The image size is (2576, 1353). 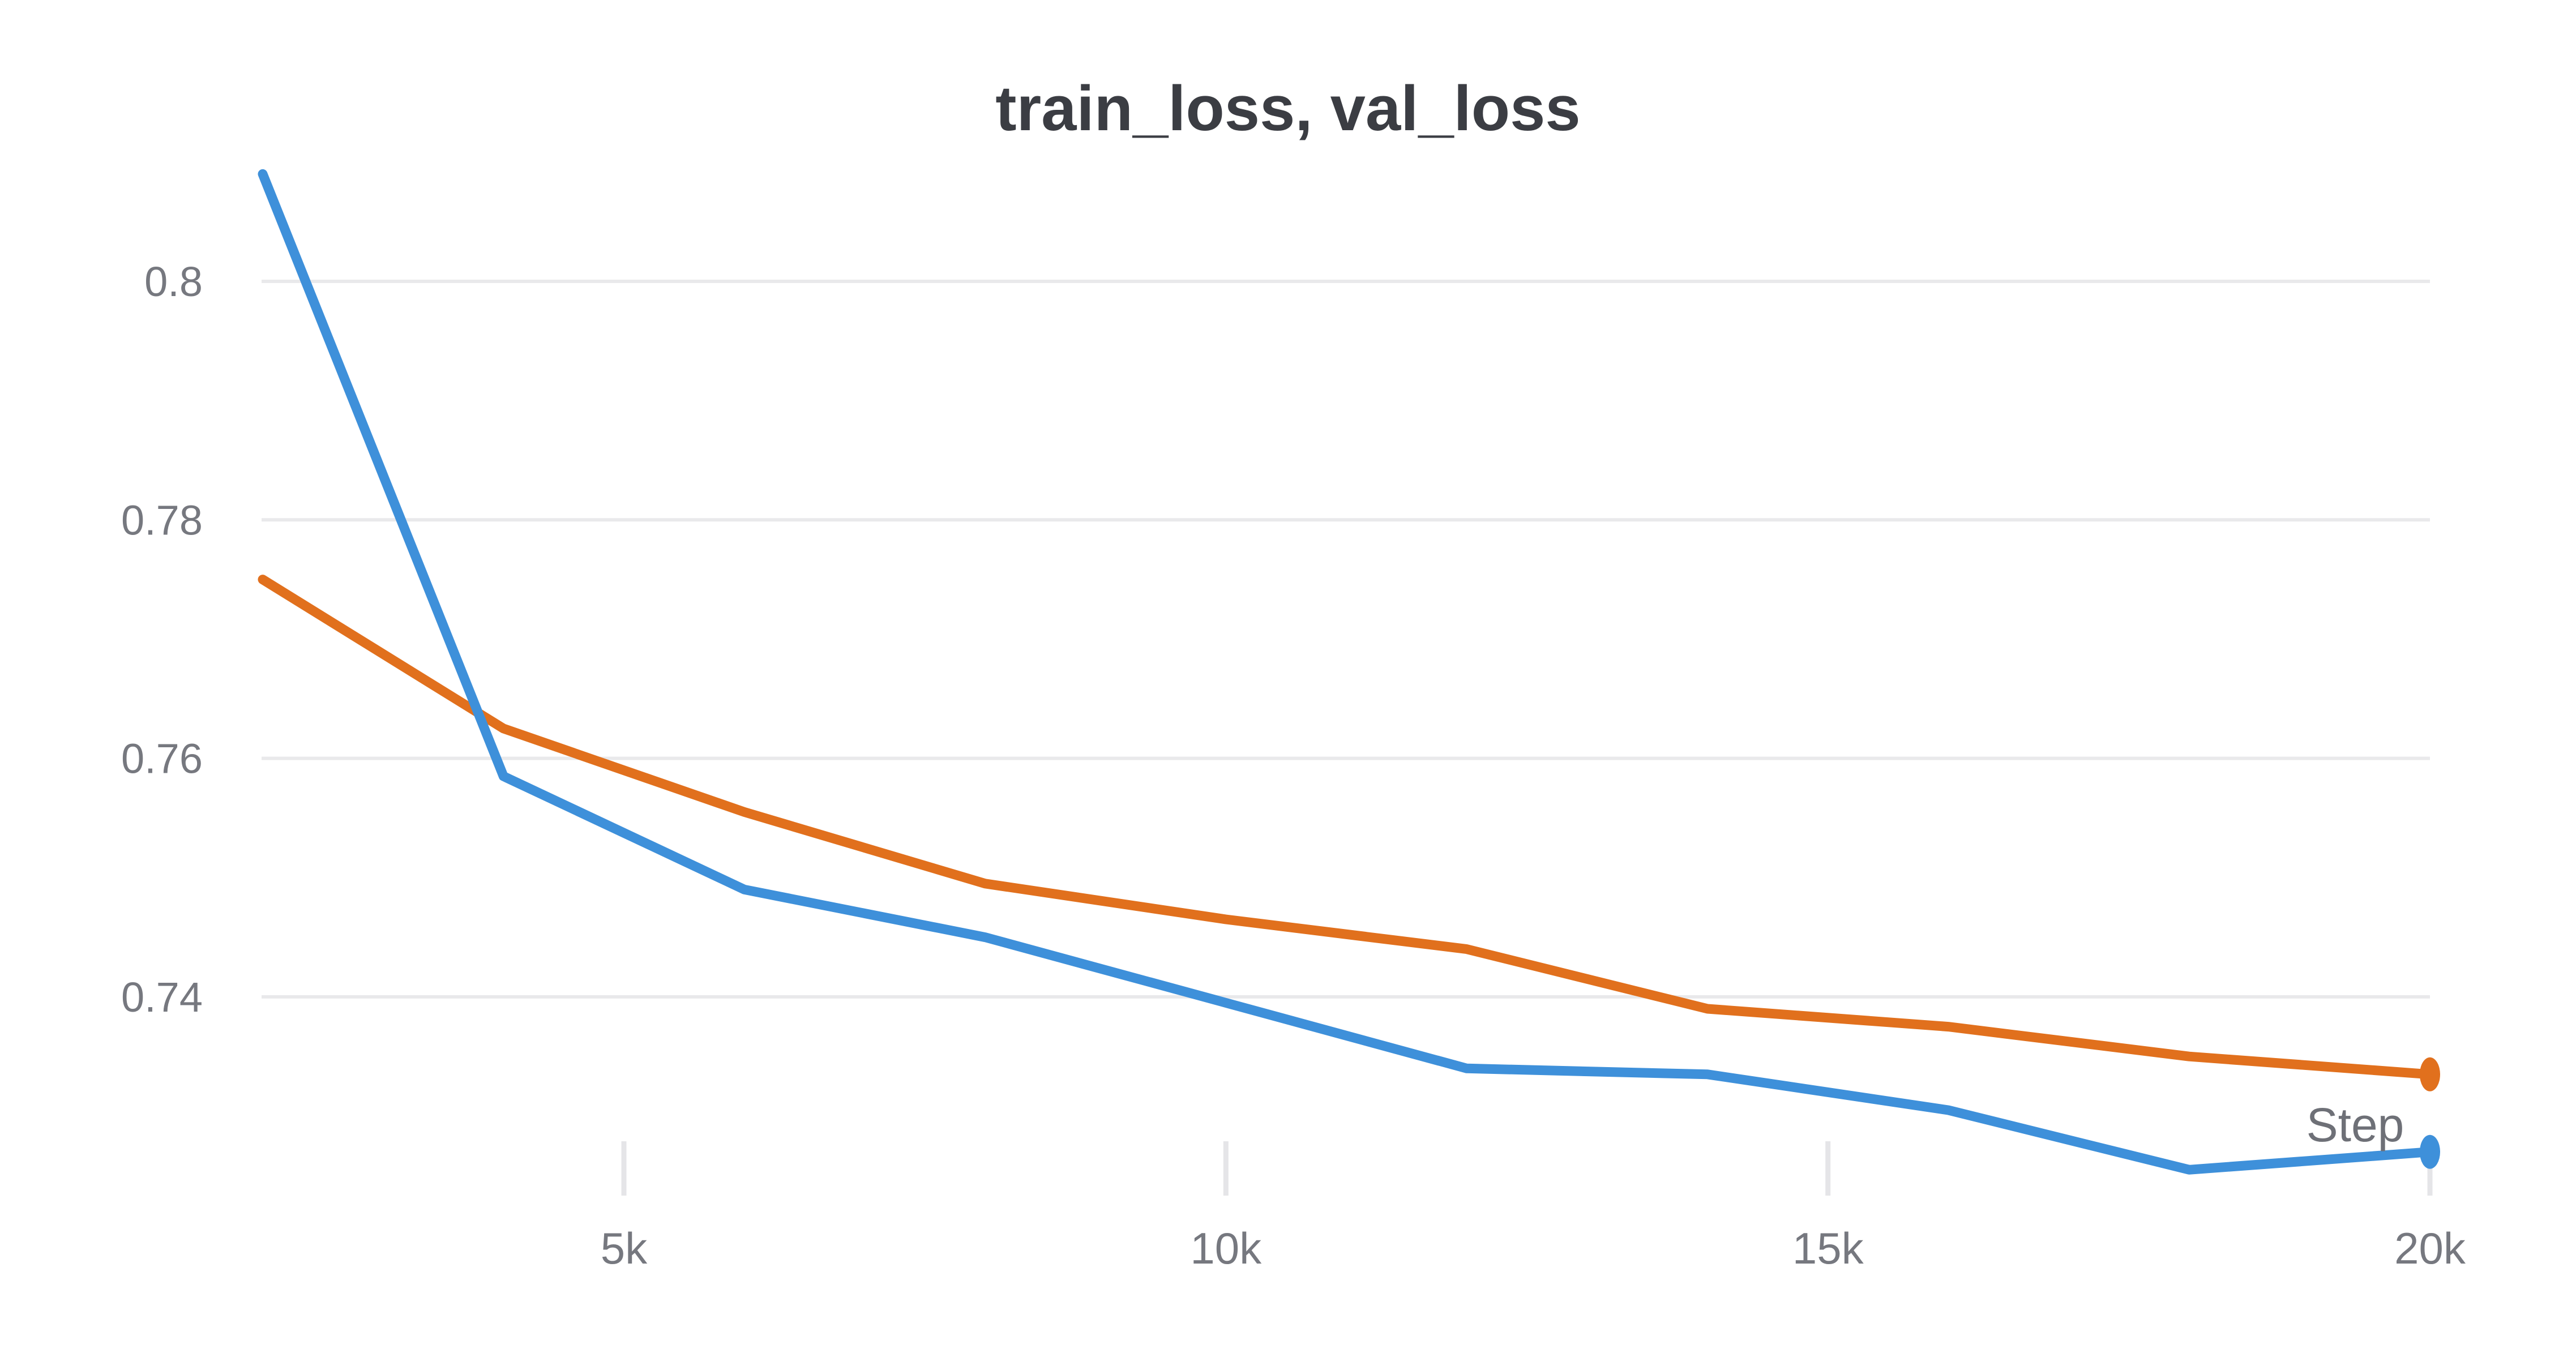 I want to click on chart-title: train_loss, val_loss, so click(x=1287, y=109).